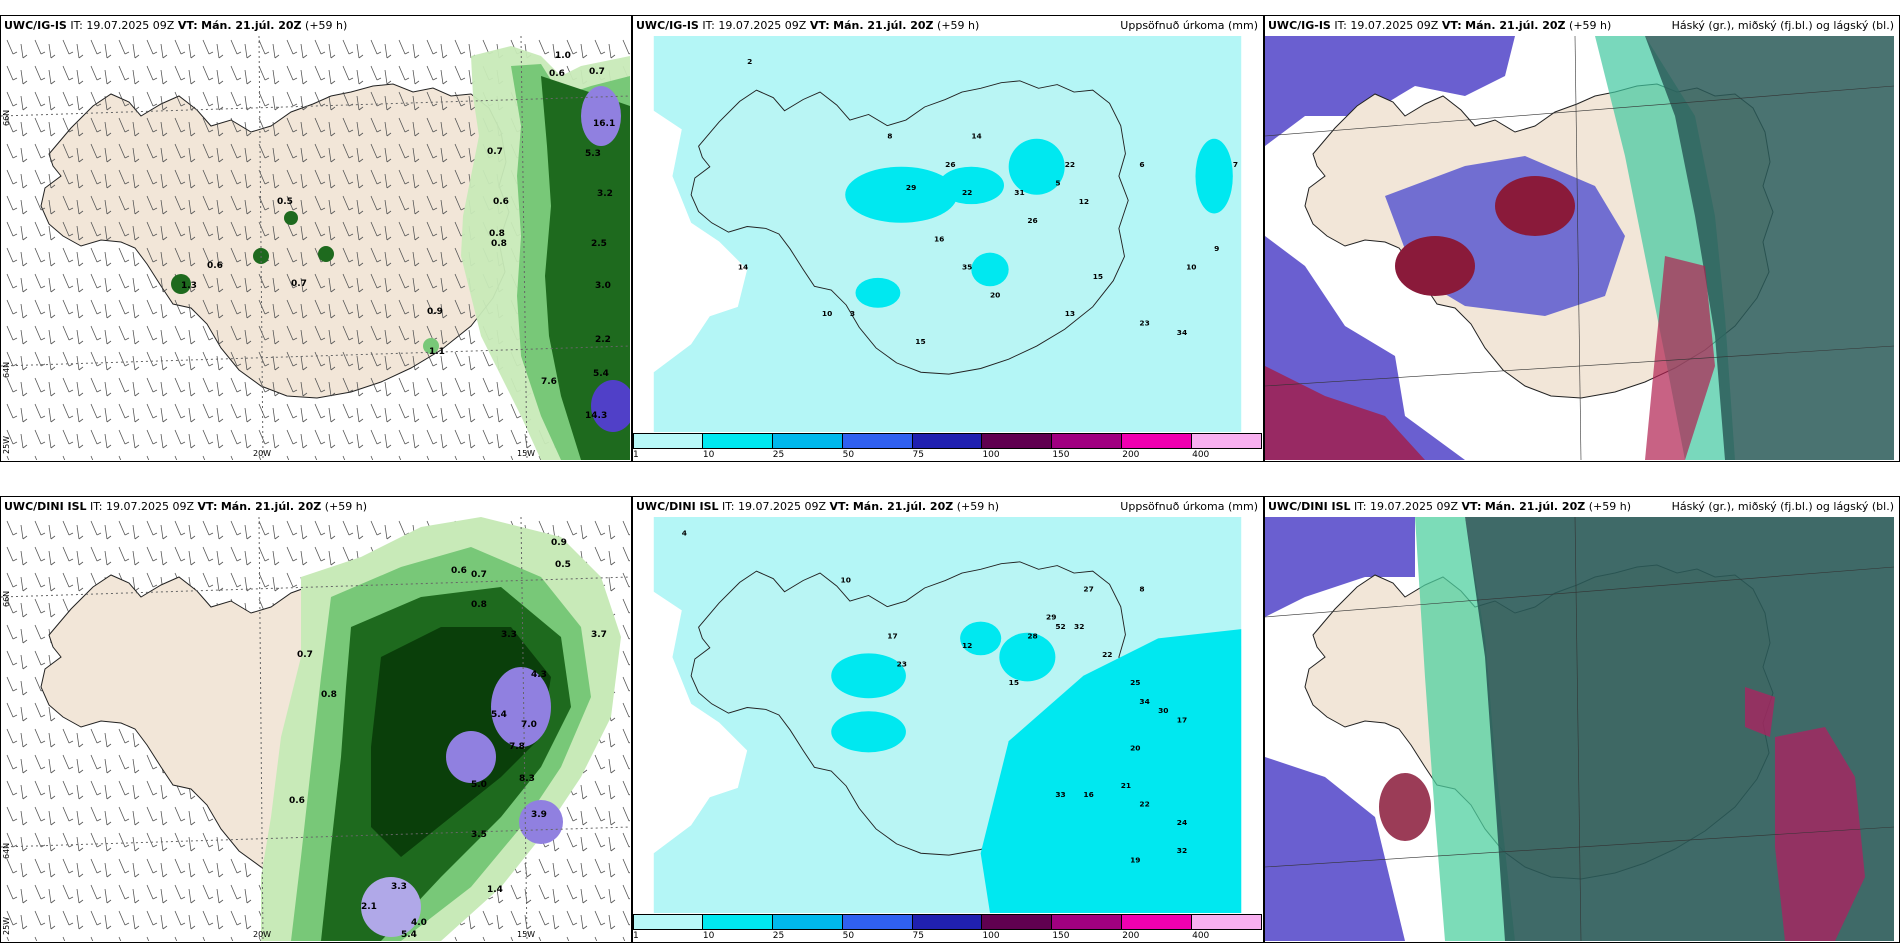 Image resolution: width=1900 pixels, height=950 pixels. Describe the element at coordinates (326, 254) in the screenshot. I see `precip-cell` at that location.